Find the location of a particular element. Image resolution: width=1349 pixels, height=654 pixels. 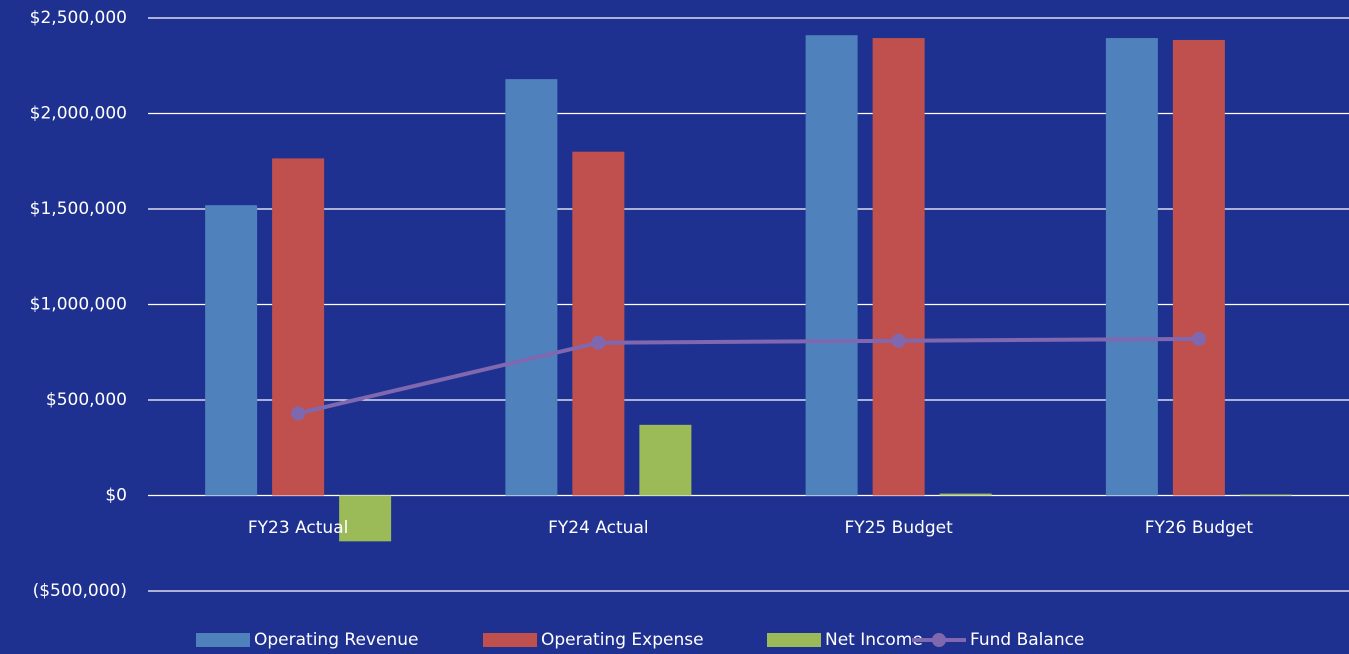

x-tick-label: FY25 Budget is located at coordinates (898, 528).